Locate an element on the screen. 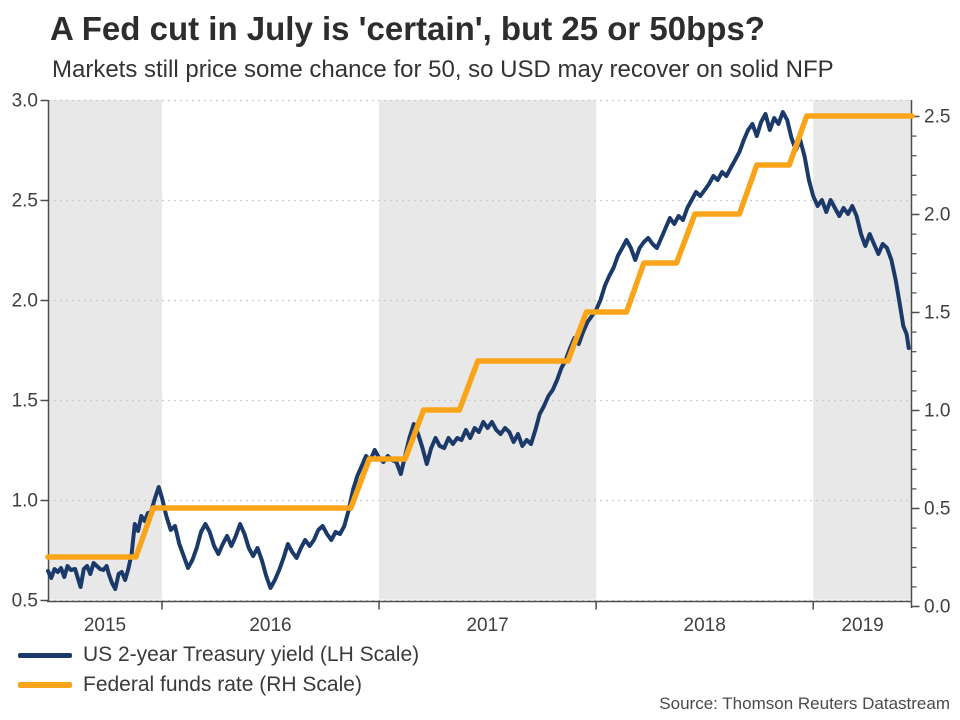 The image size is (960, 720). y-axis-tick-label-left: 0.5 is located at coordinates (25, 601).